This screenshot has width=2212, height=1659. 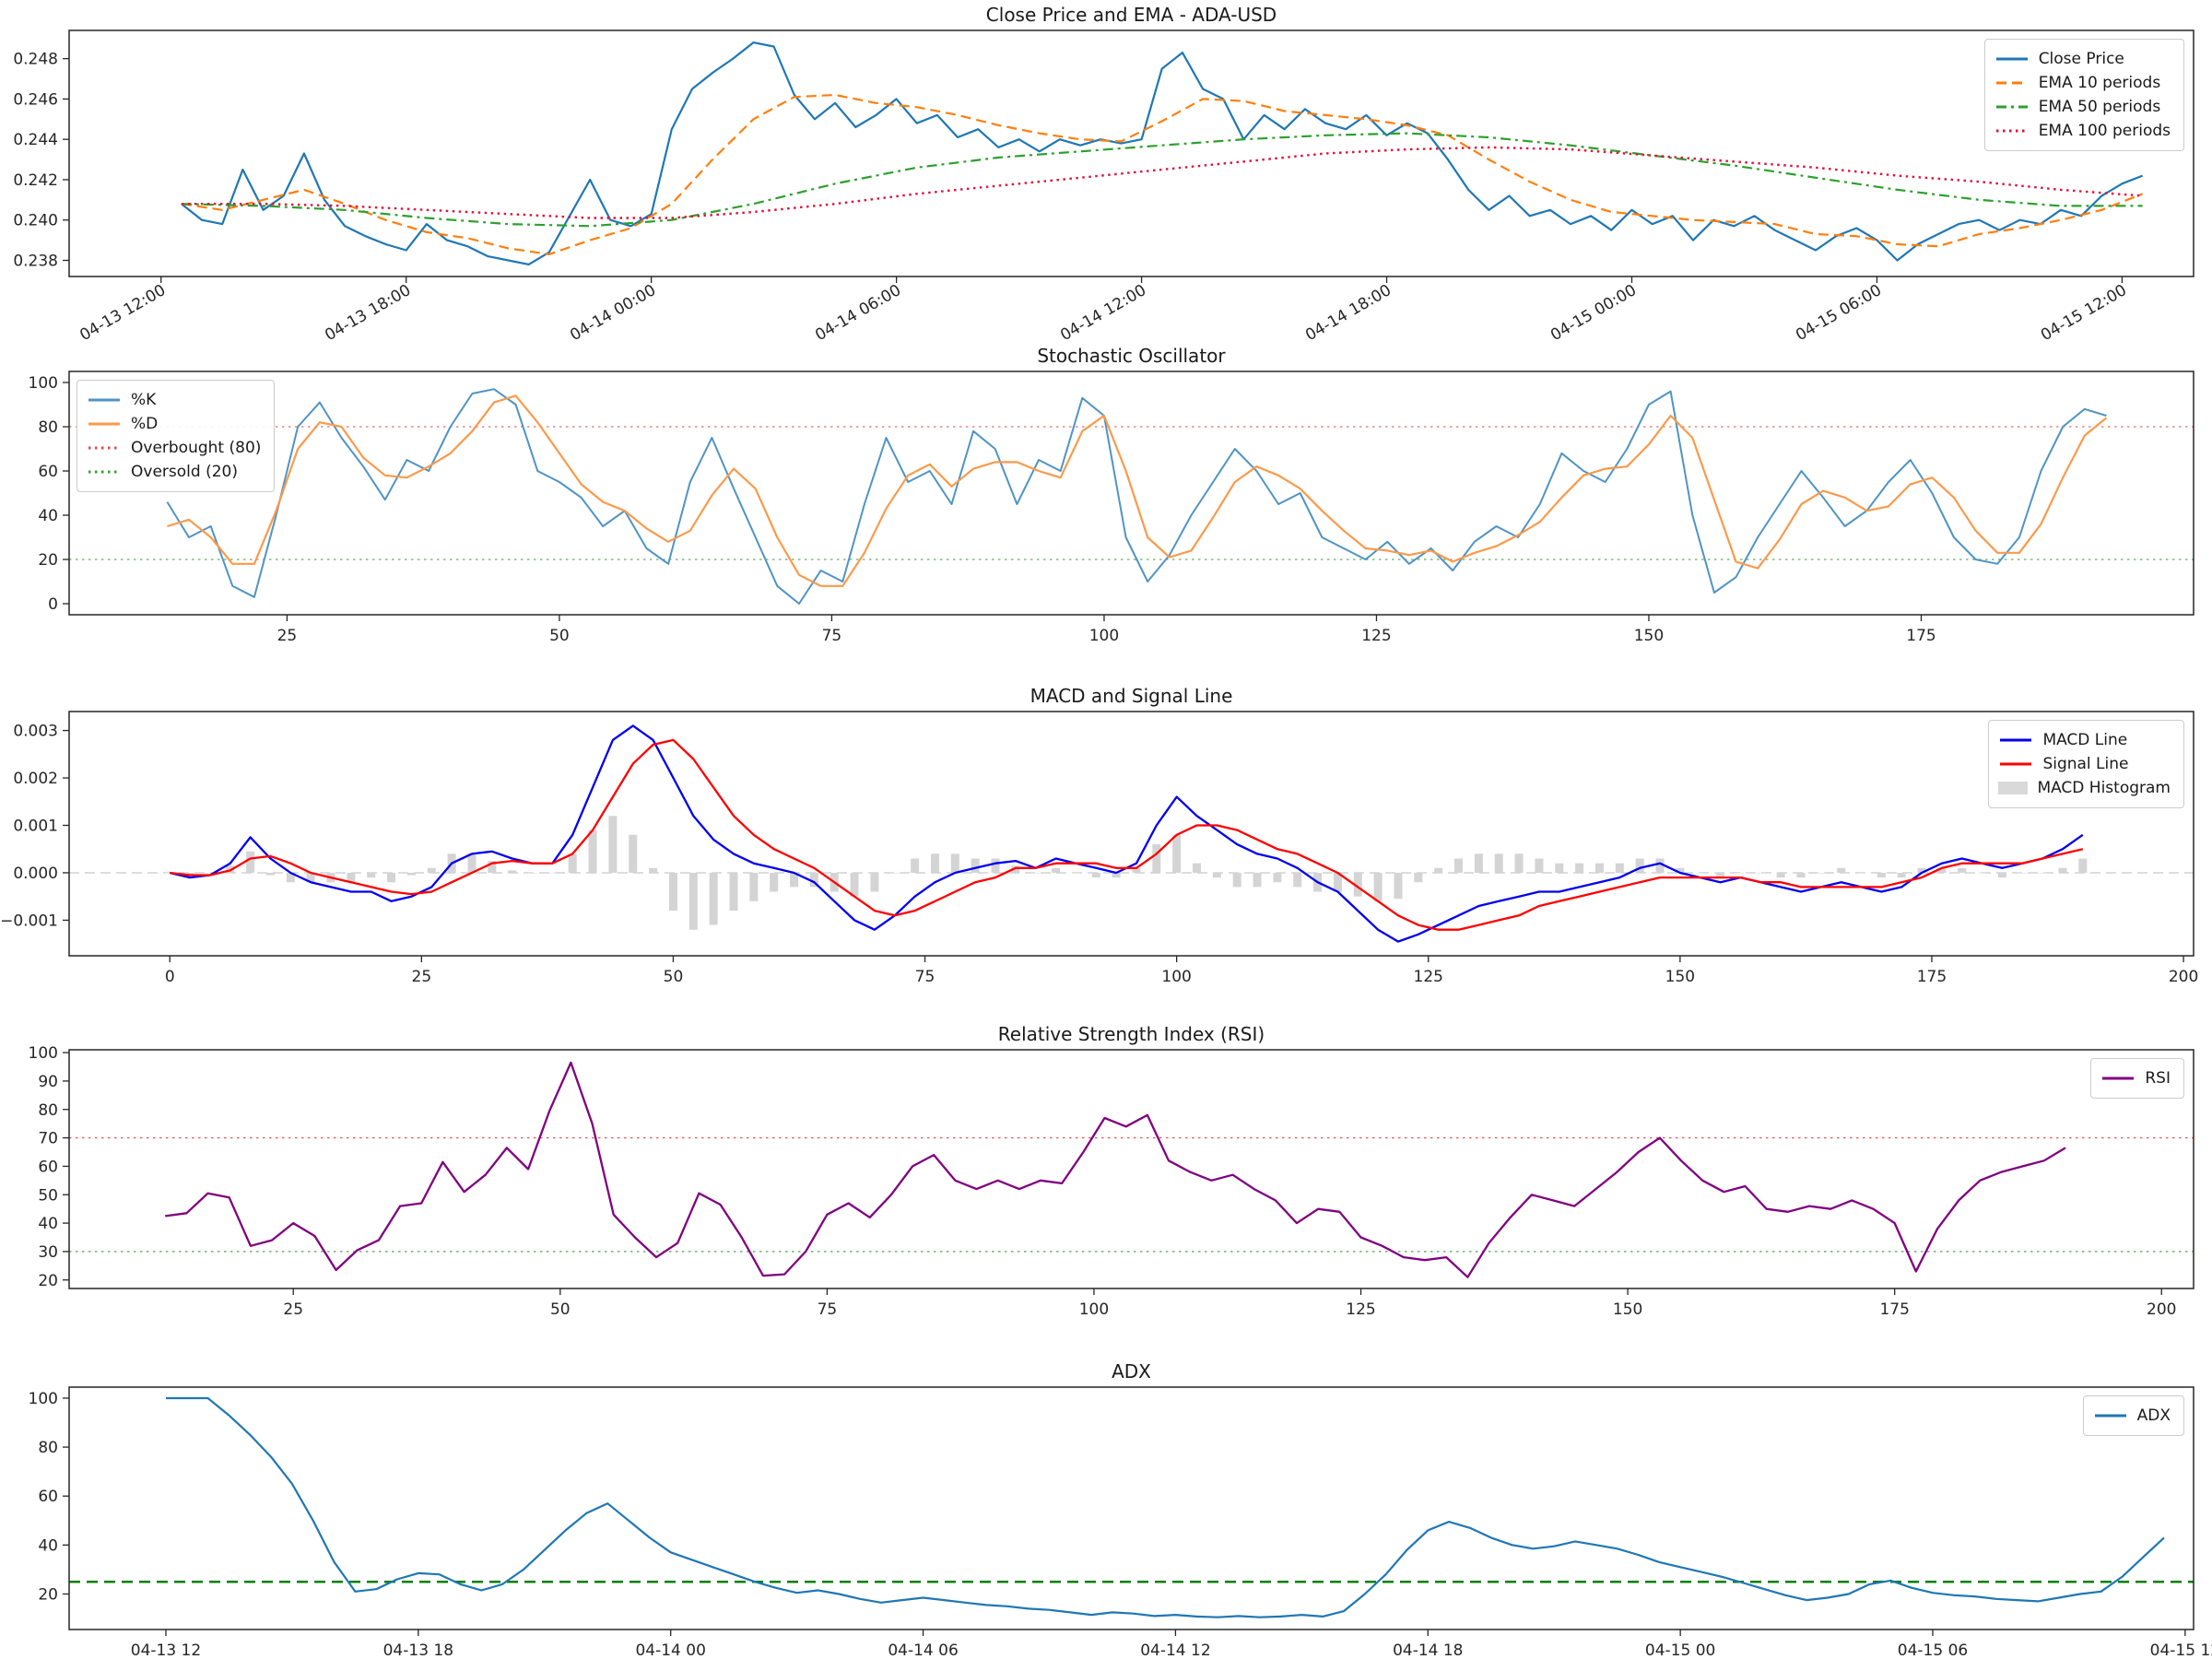 I want to click on y-tick-label: 40, so click(x=48, y=1224).